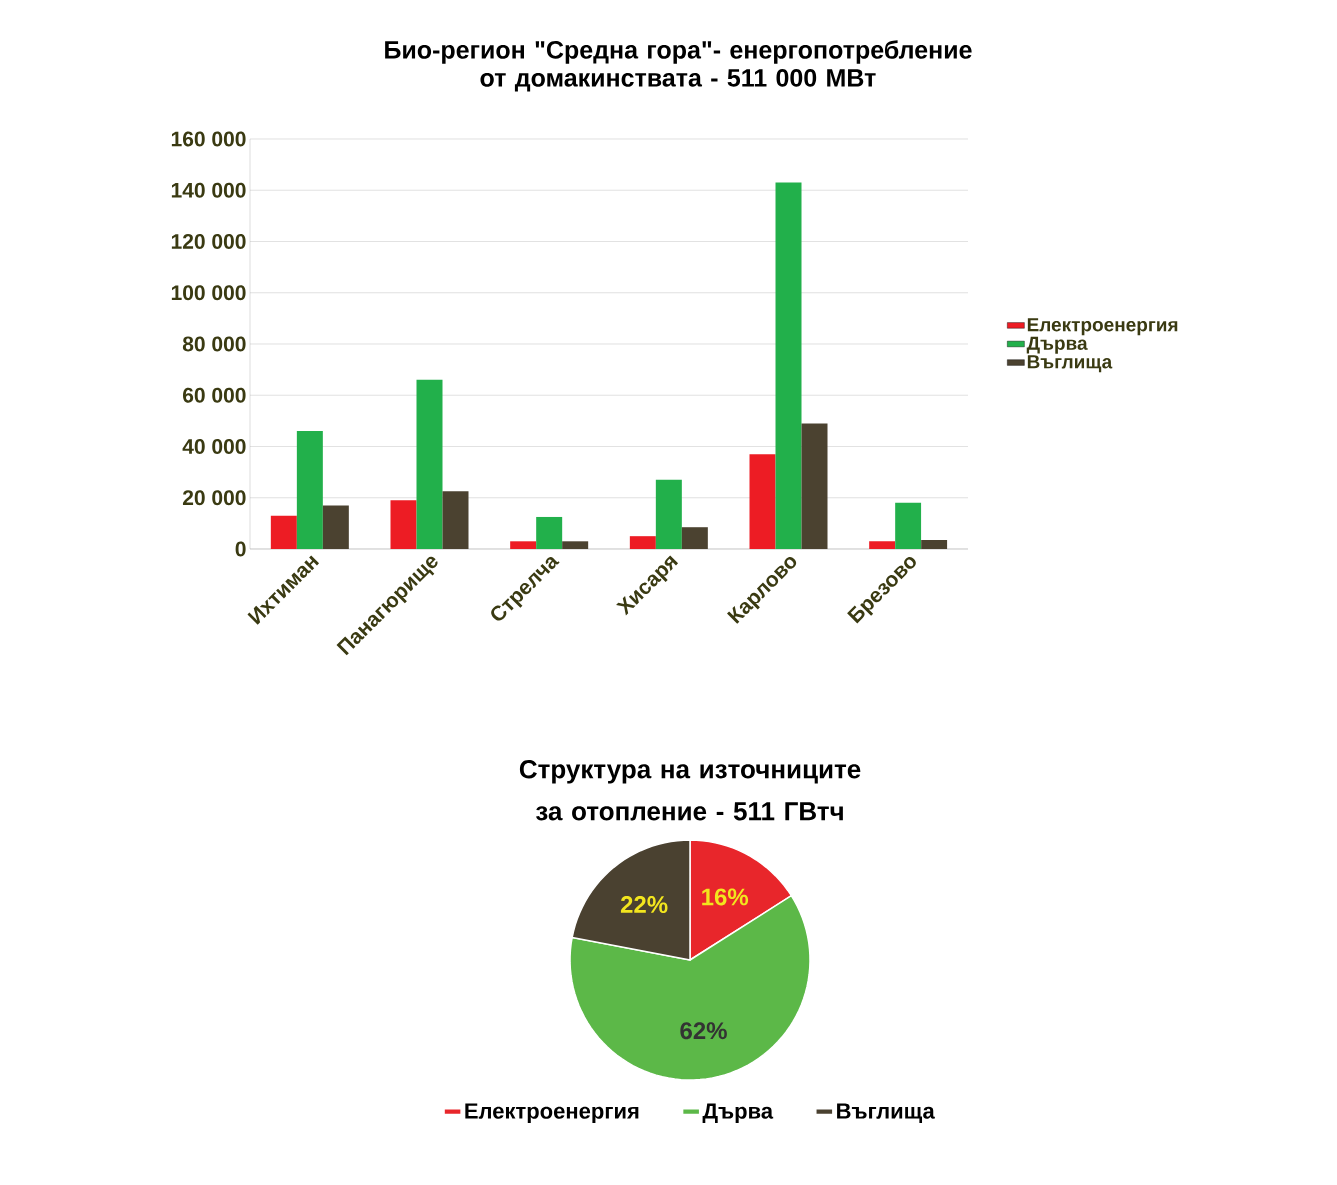  Describe the element at coordinates (725, 897) in the screenshot. I see `data-label: 16%` at that location.